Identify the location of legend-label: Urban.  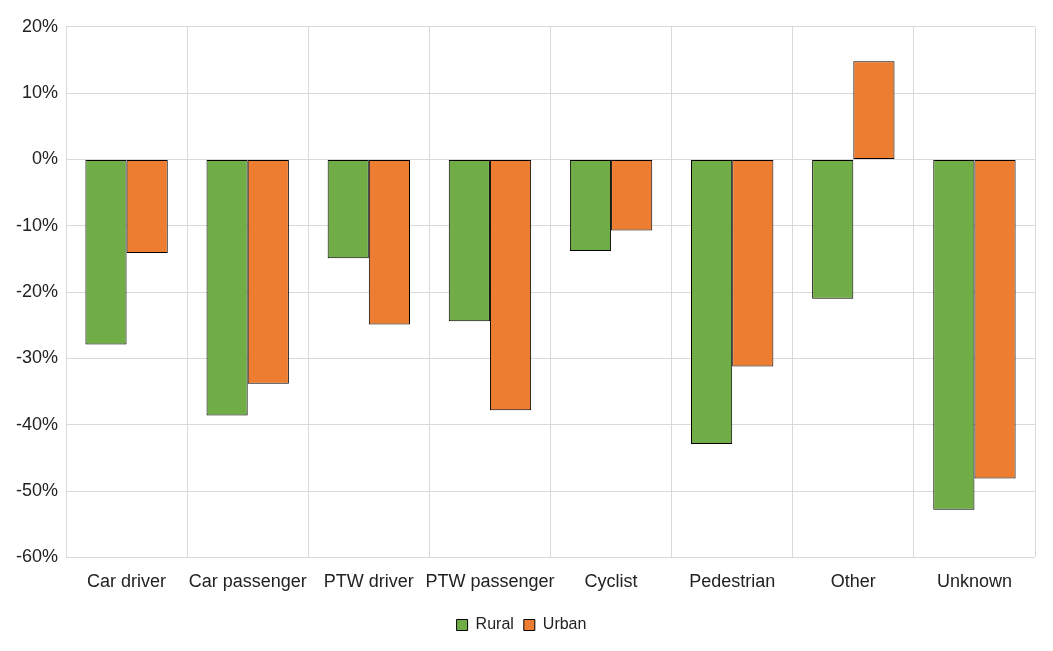
(564, 624).